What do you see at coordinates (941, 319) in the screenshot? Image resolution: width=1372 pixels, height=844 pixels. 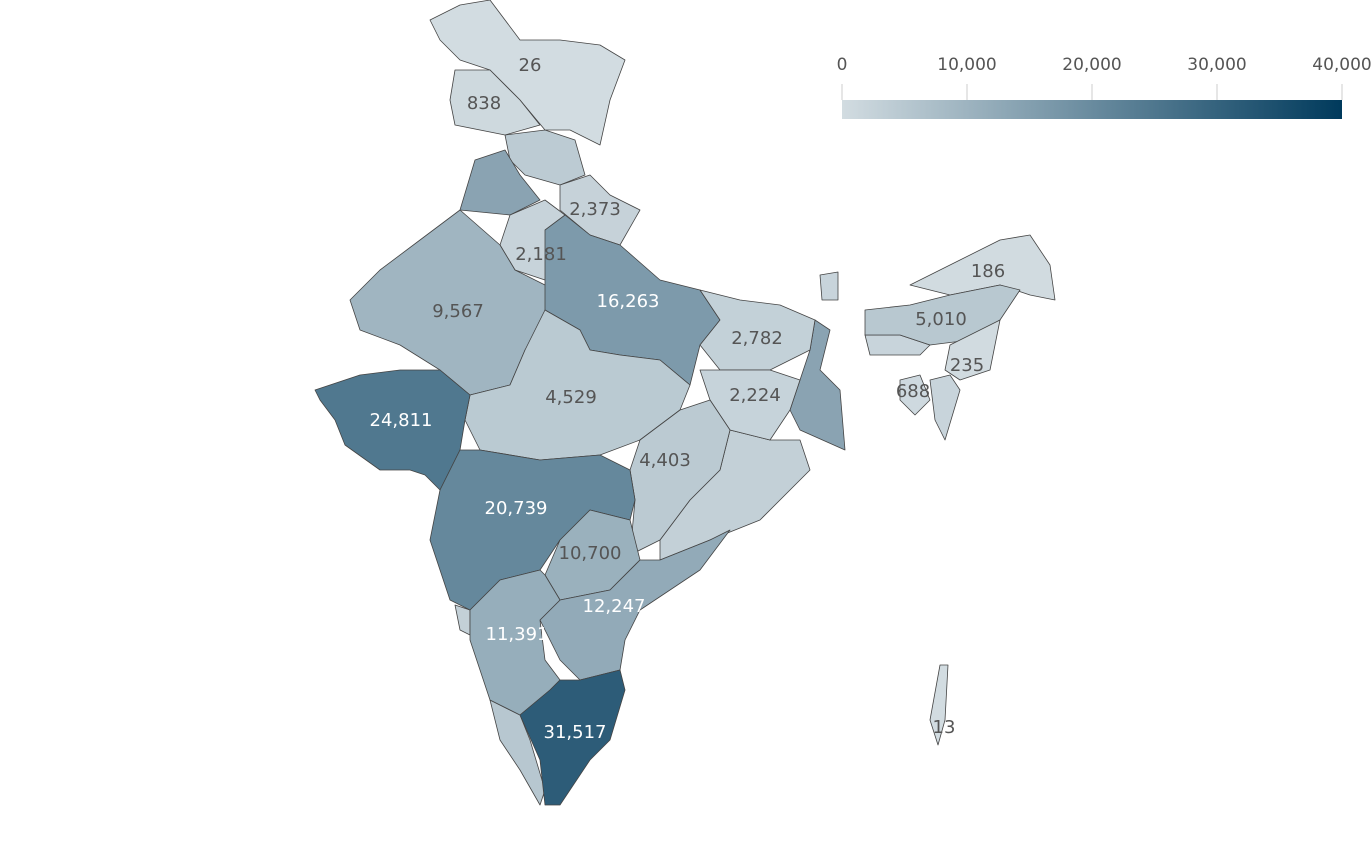 I see `value-label: 5,010` at bounding box center [941, 319].